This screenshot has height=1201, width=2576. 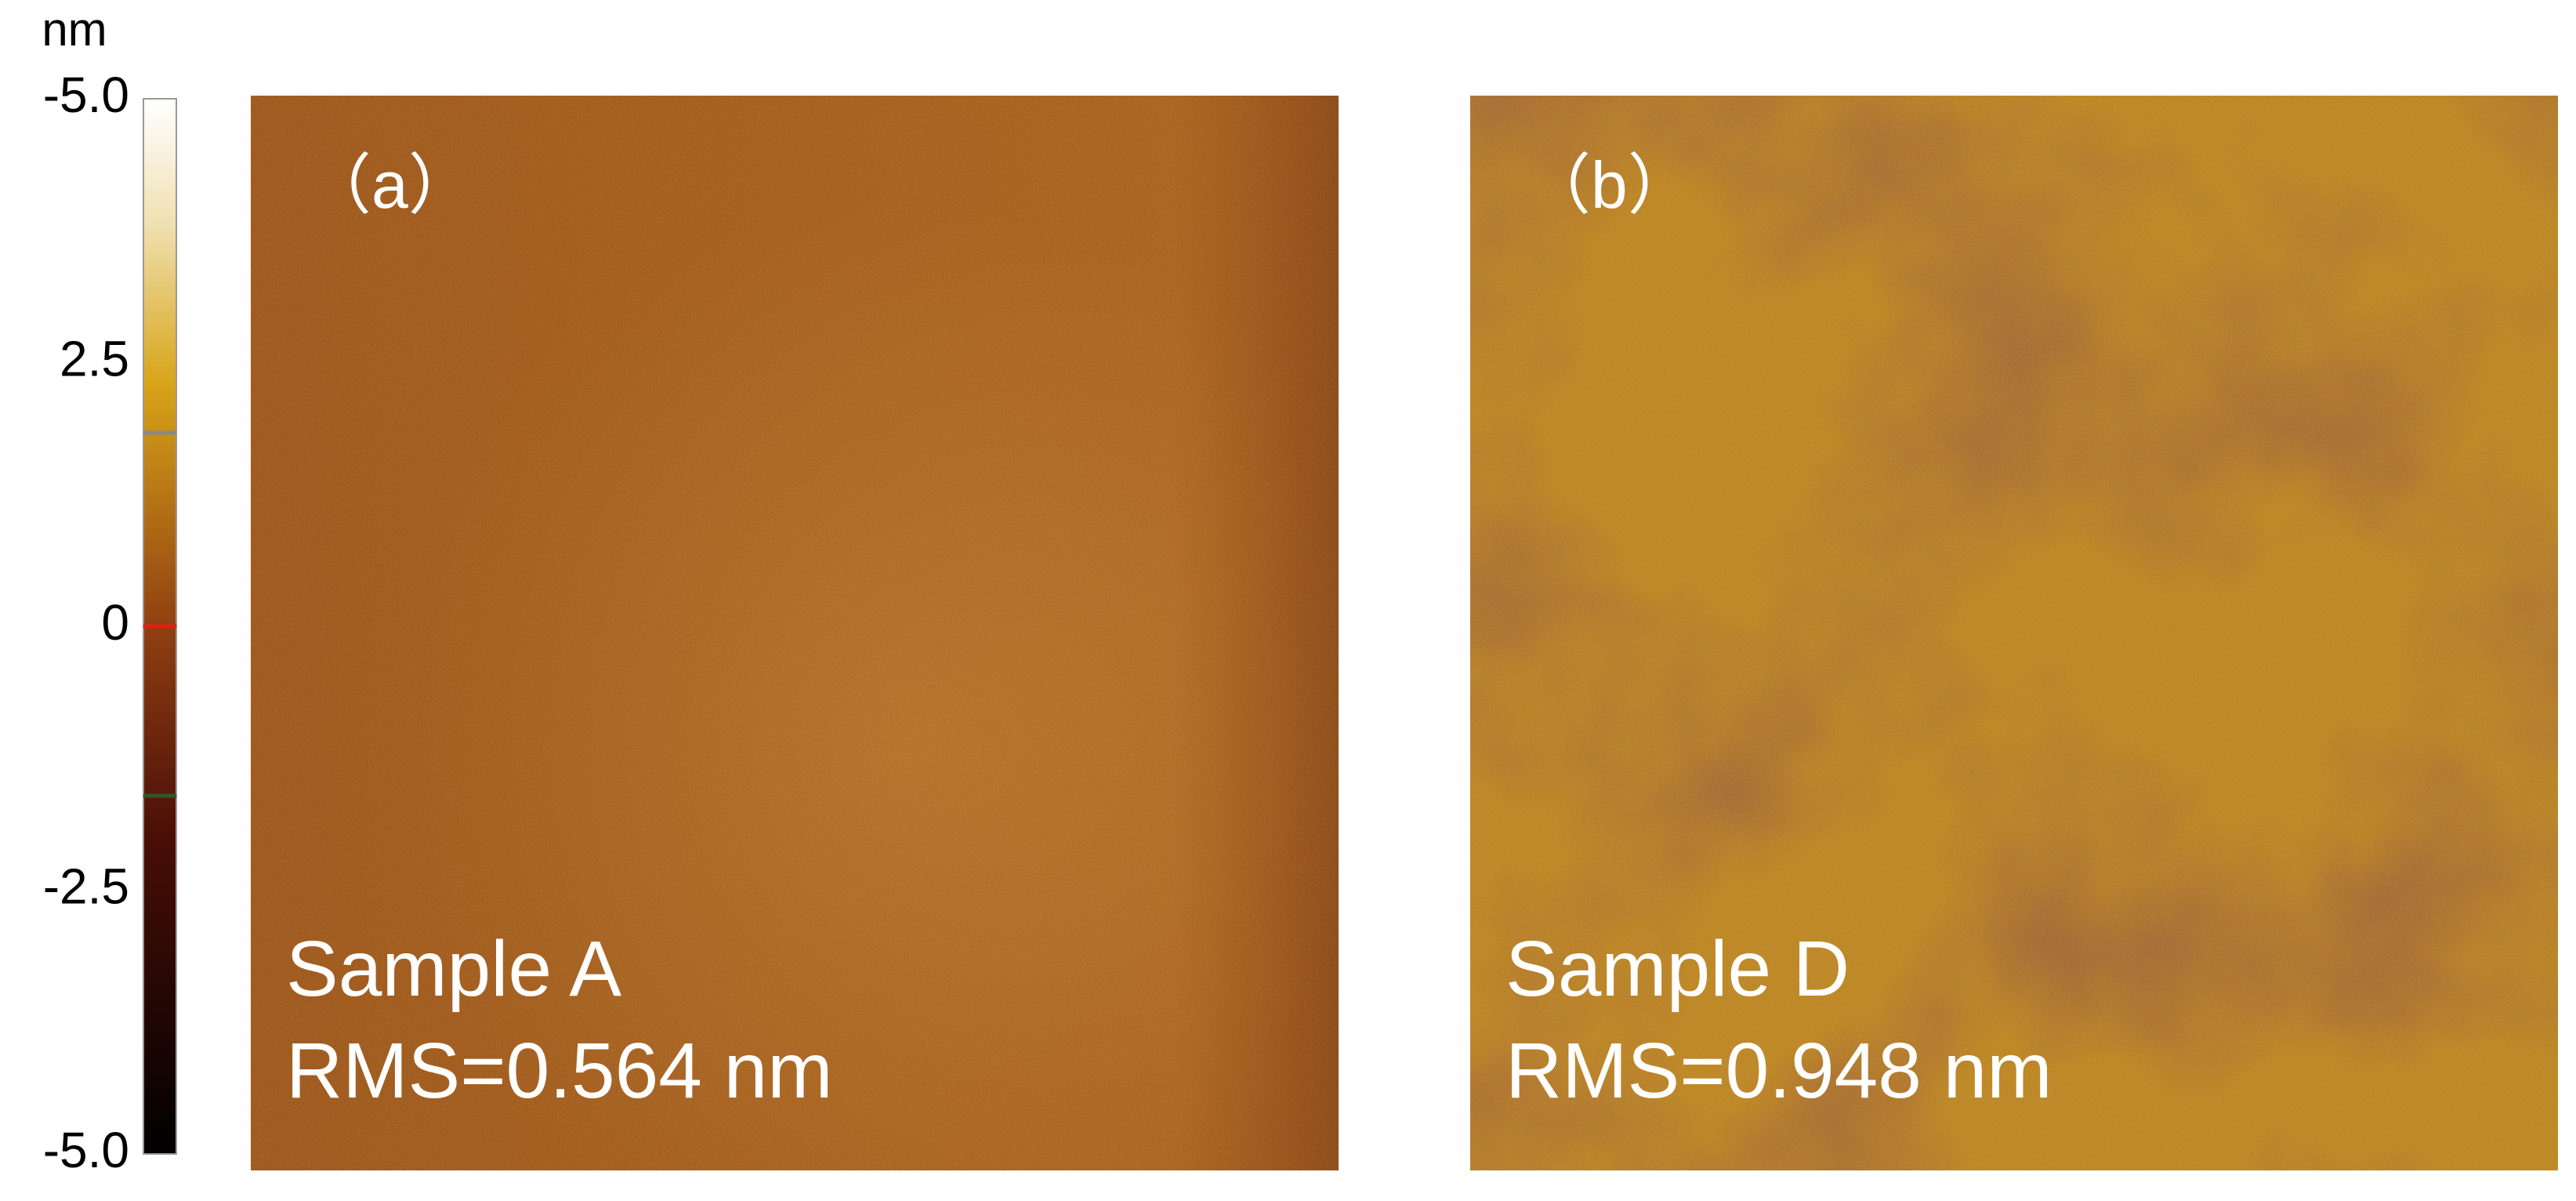 I want to click on rms-value: RMS=0.948 nm, so click(x=1778, y=1071).